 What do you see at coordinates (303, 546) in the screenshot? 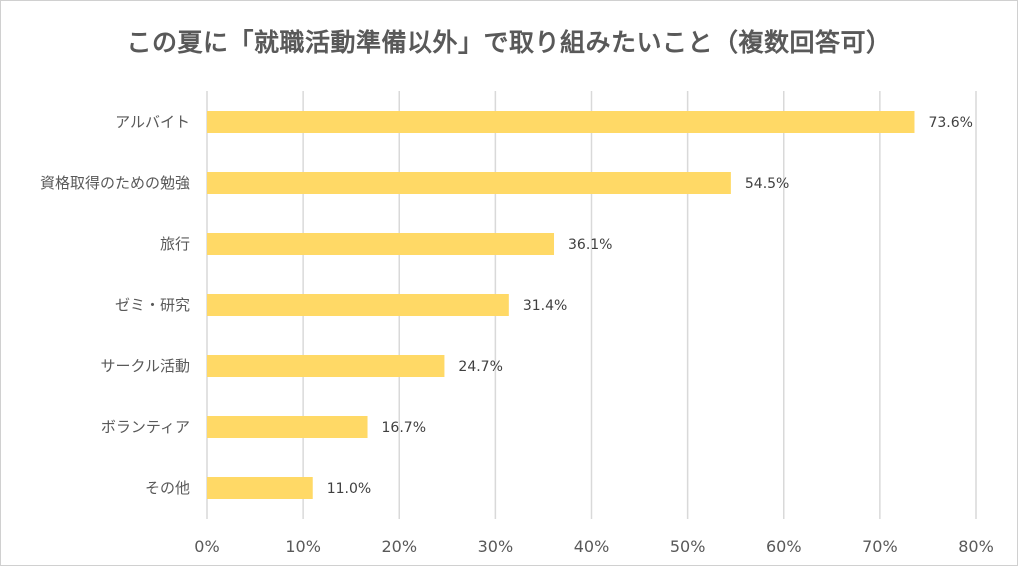
I see `x-tick-label: 10%` at bounding box center [303, 546].